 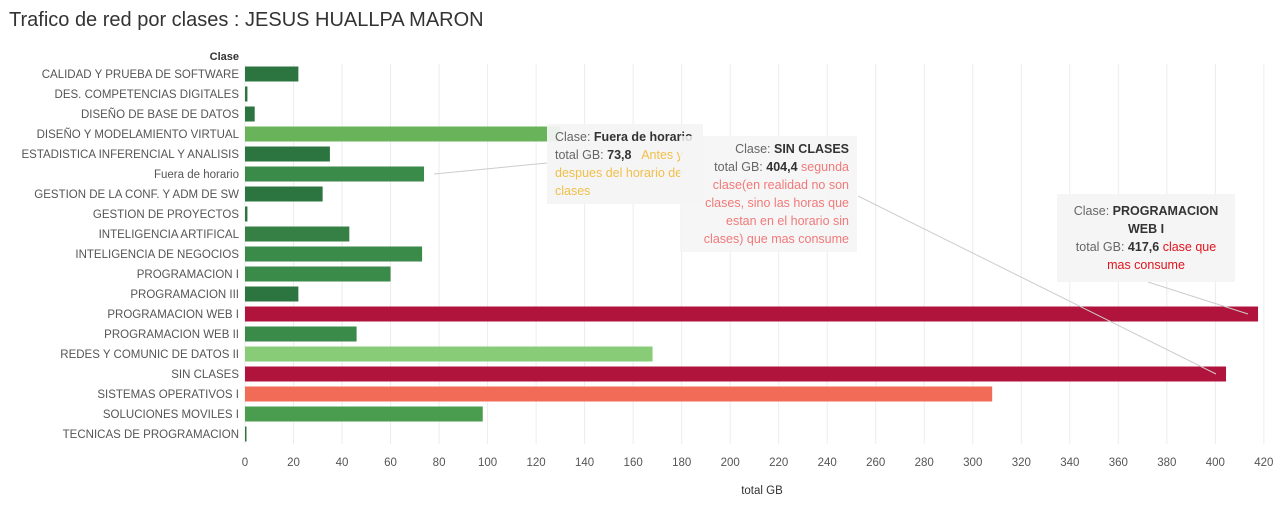 I want to click on x-tick-label: 280, so click(x=924, y=463).